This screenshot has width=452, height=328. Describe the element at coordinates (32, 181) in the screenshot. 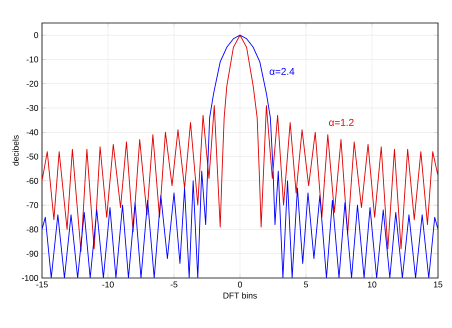

I see `y-tick-label: -60` at that location.